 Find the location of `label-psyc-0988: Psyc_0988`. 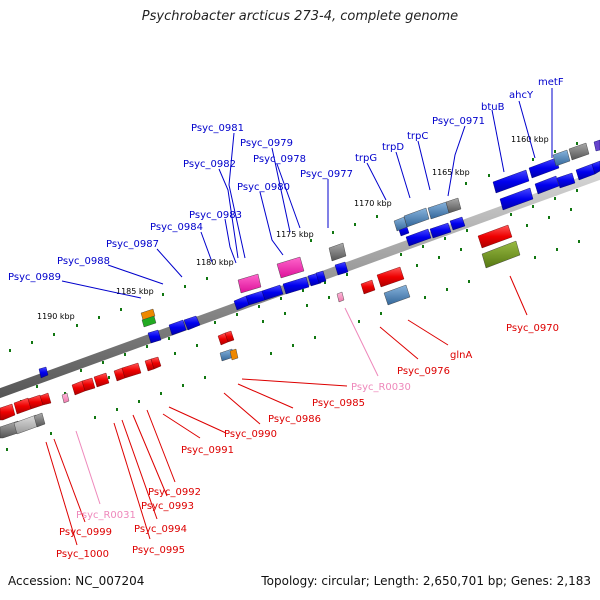

label-psyc-0988: Psyc_0988 is located at coordinates (83, 261).